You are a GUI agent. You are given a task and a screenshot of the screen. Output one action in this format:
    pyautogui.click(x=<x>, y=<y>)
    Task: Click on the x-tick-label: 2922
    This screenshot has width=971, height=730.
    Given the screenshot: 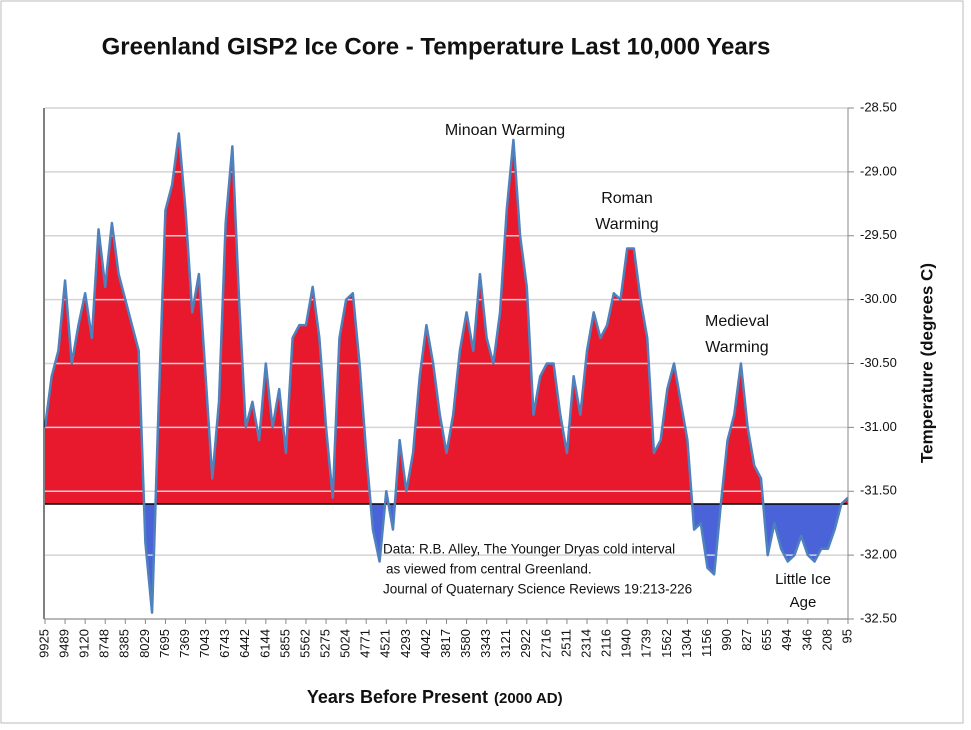 What is the action you would take?
    pyautogui.click(x=525, y=643)
    